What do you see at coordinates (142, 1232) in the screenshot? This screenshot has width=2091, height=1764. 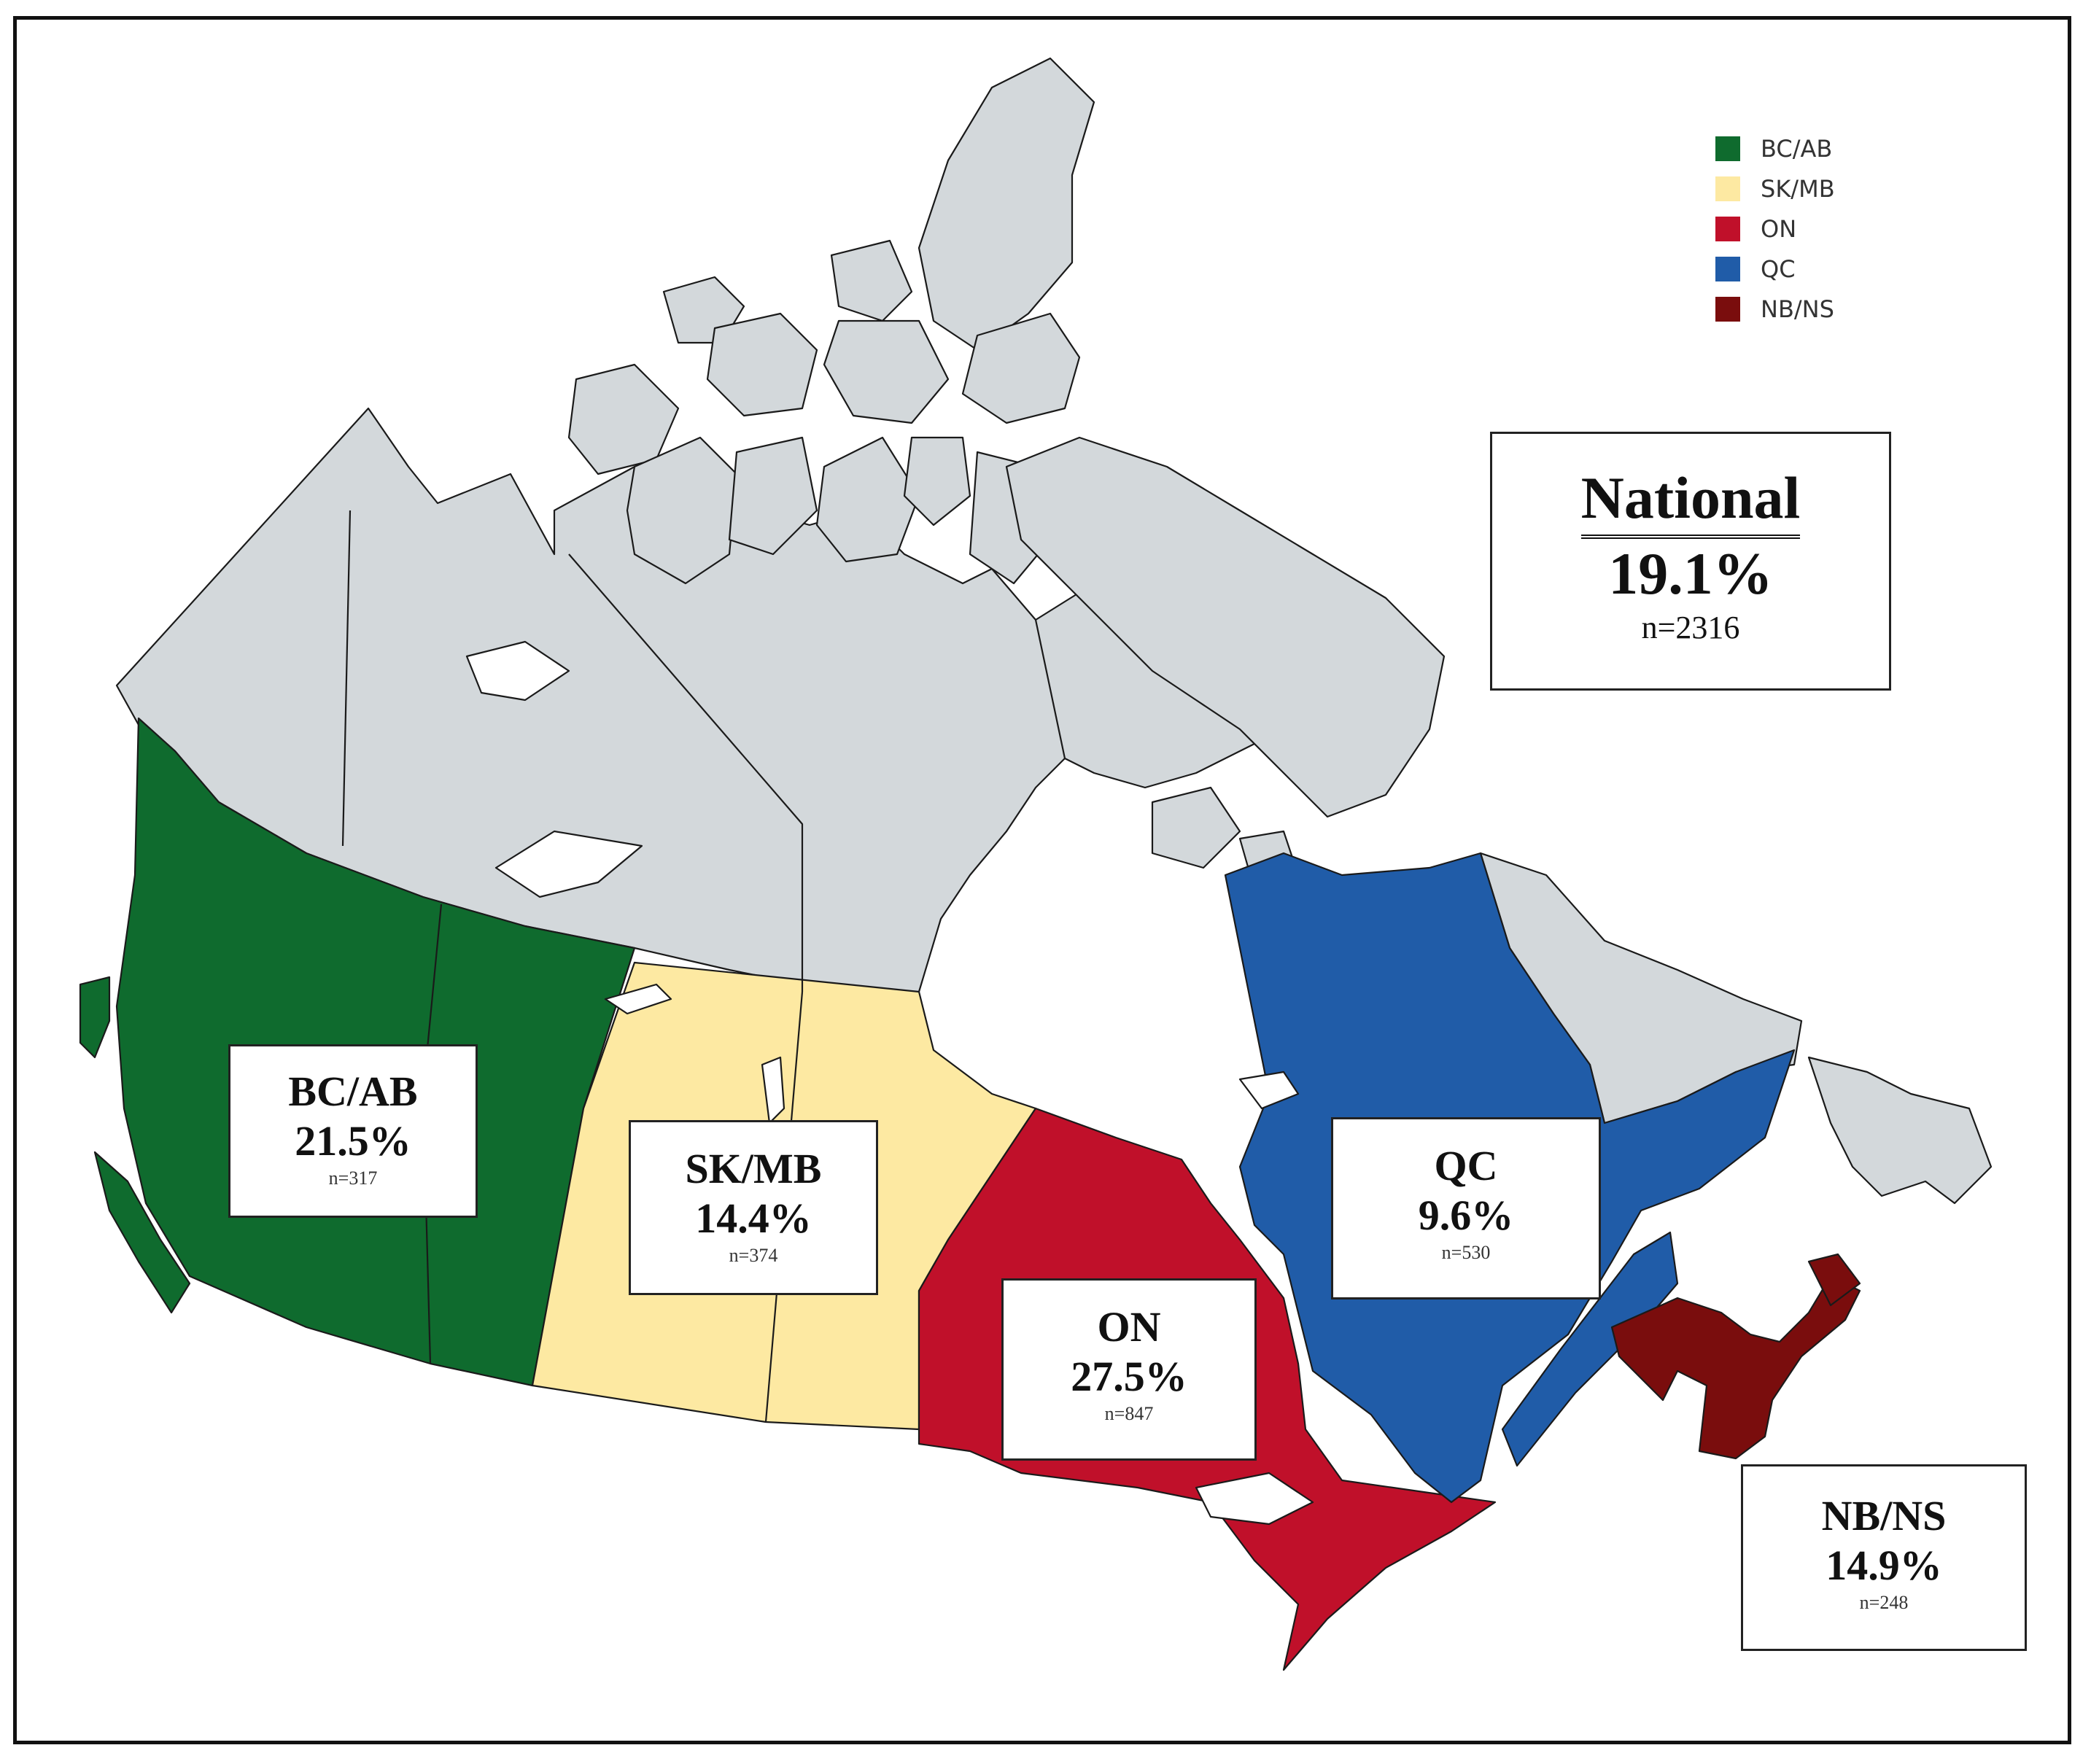 I see `bc-island` at bounding box center [142, 1232].